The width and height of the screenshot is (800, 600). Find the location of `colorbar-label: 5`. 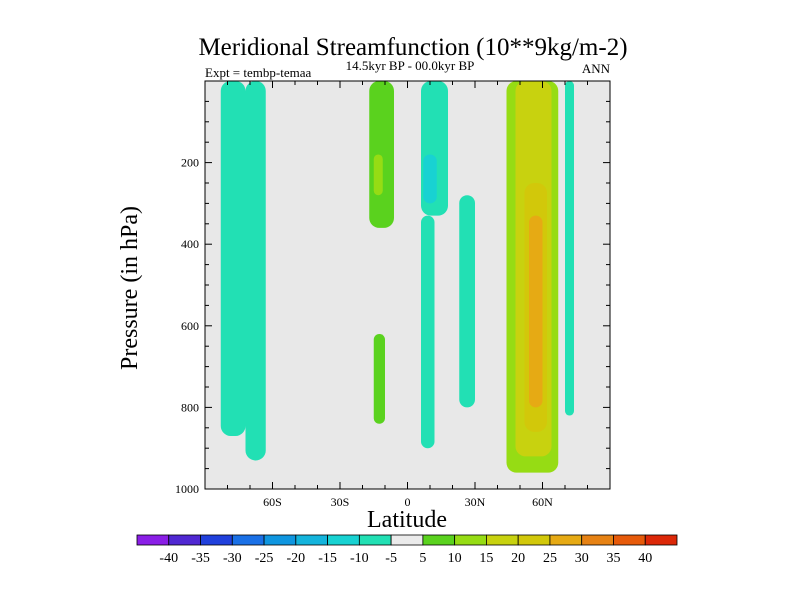

colorbar-label: 5 is located at coordinates (422, 558).